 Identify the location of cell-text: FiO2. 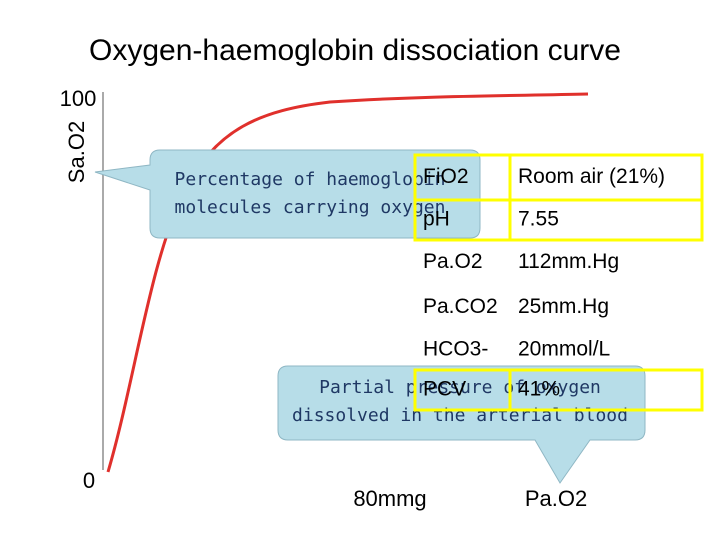
(446, 176).